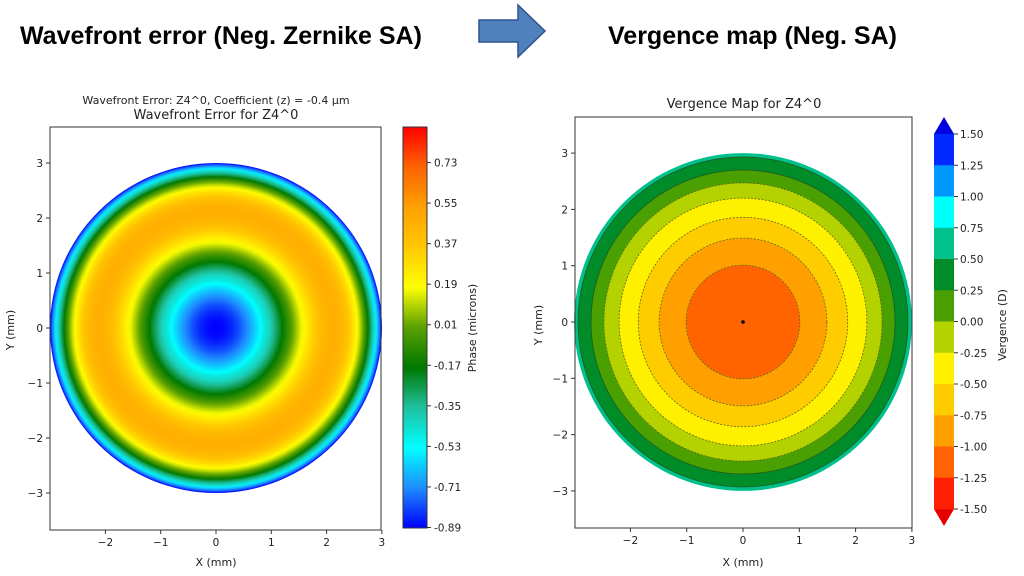 Image resolution: width=1024 pixels, height=576 pixels. I want to click on colorbar-tick-label: -1.25, so click(973, 479).